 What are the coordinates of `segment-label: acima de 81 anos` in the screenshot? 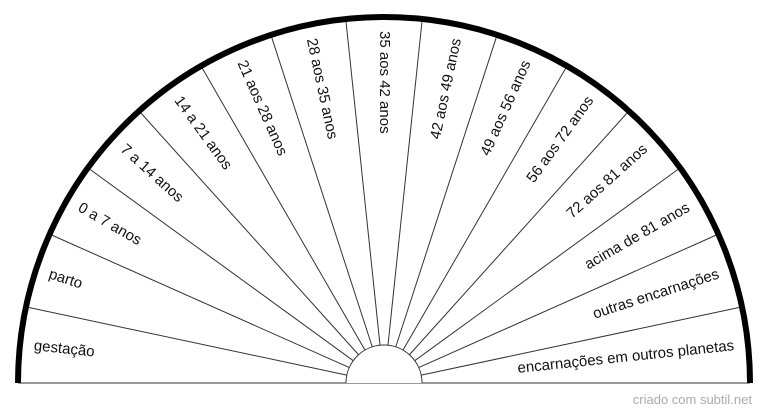 It's located at (637, 236).